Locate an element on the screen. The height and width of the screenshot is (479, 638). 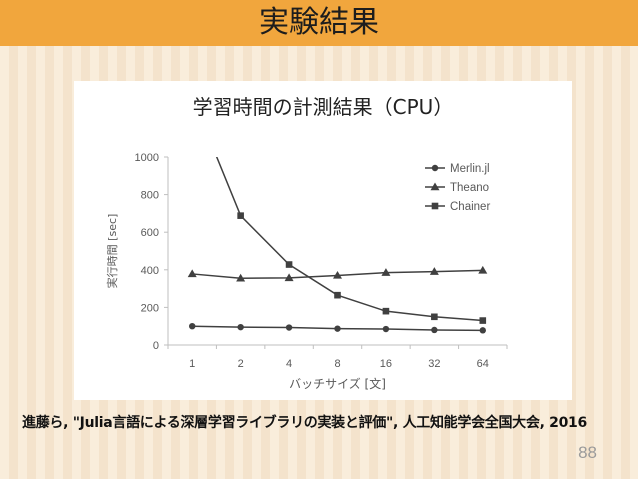
y-tick-label: 0 is located at coordinates (156, 346).